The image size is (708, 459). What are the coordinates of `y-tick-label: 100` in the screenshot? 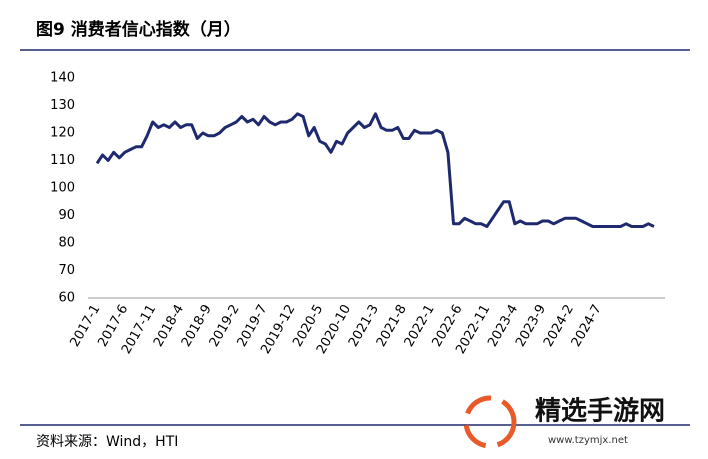 It's located at (62, 188).